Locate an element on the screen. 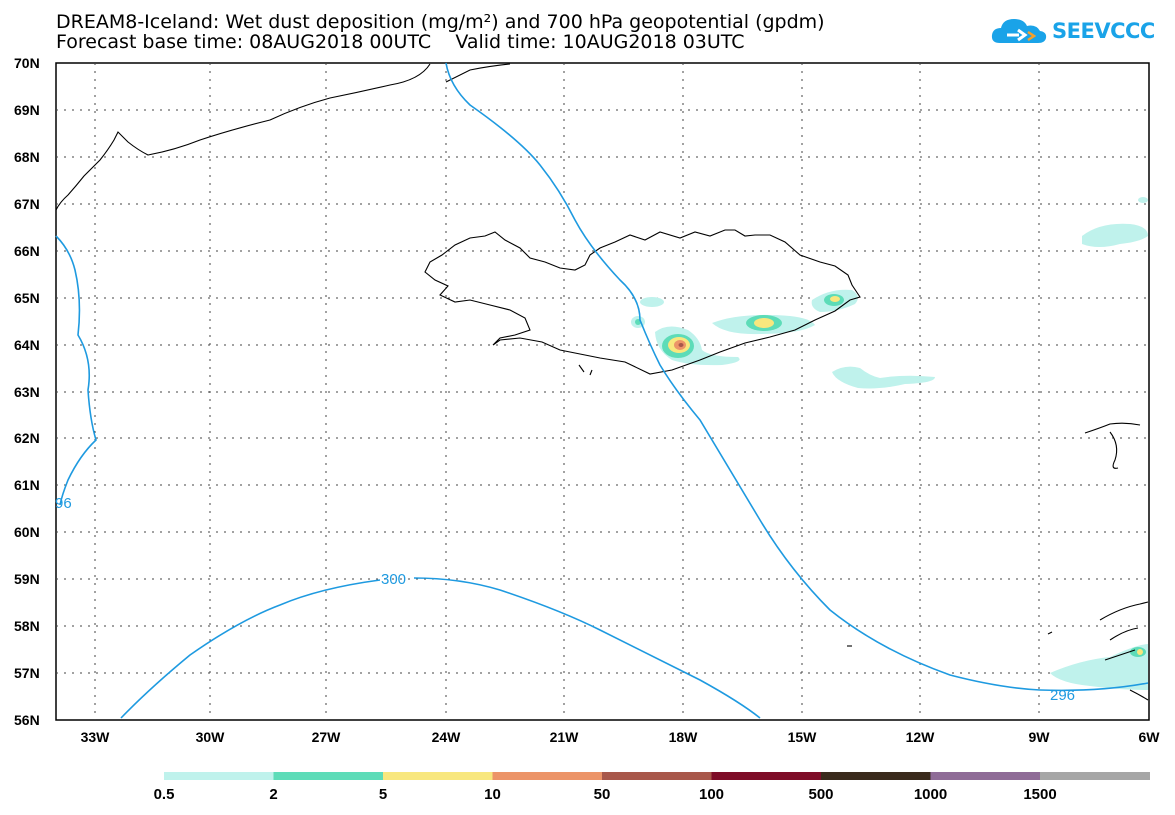 The height and width of the screenshot is (815, 1175). colorbar-label: 0.5 is located at coordinates (164, 794).